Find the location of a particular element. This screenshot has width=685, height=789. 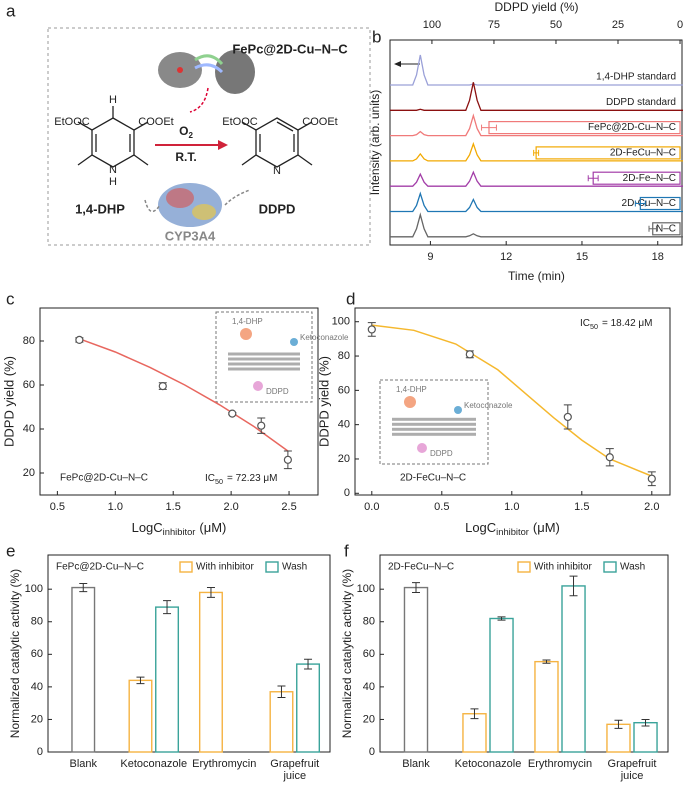

inset-label: DDPD is located at coordinates (441, 453).